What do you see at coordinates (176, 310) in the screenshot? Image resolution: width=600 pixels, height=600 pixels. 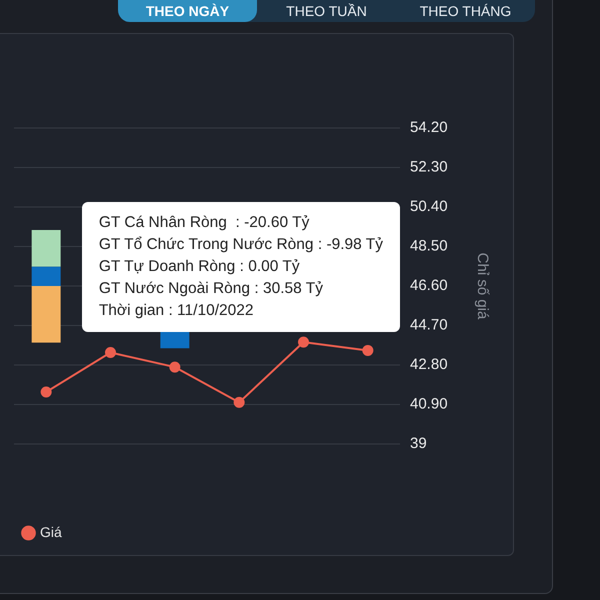 I see `annotation: Thời gian : 11/10/2022` at bounding box center [176, 310].